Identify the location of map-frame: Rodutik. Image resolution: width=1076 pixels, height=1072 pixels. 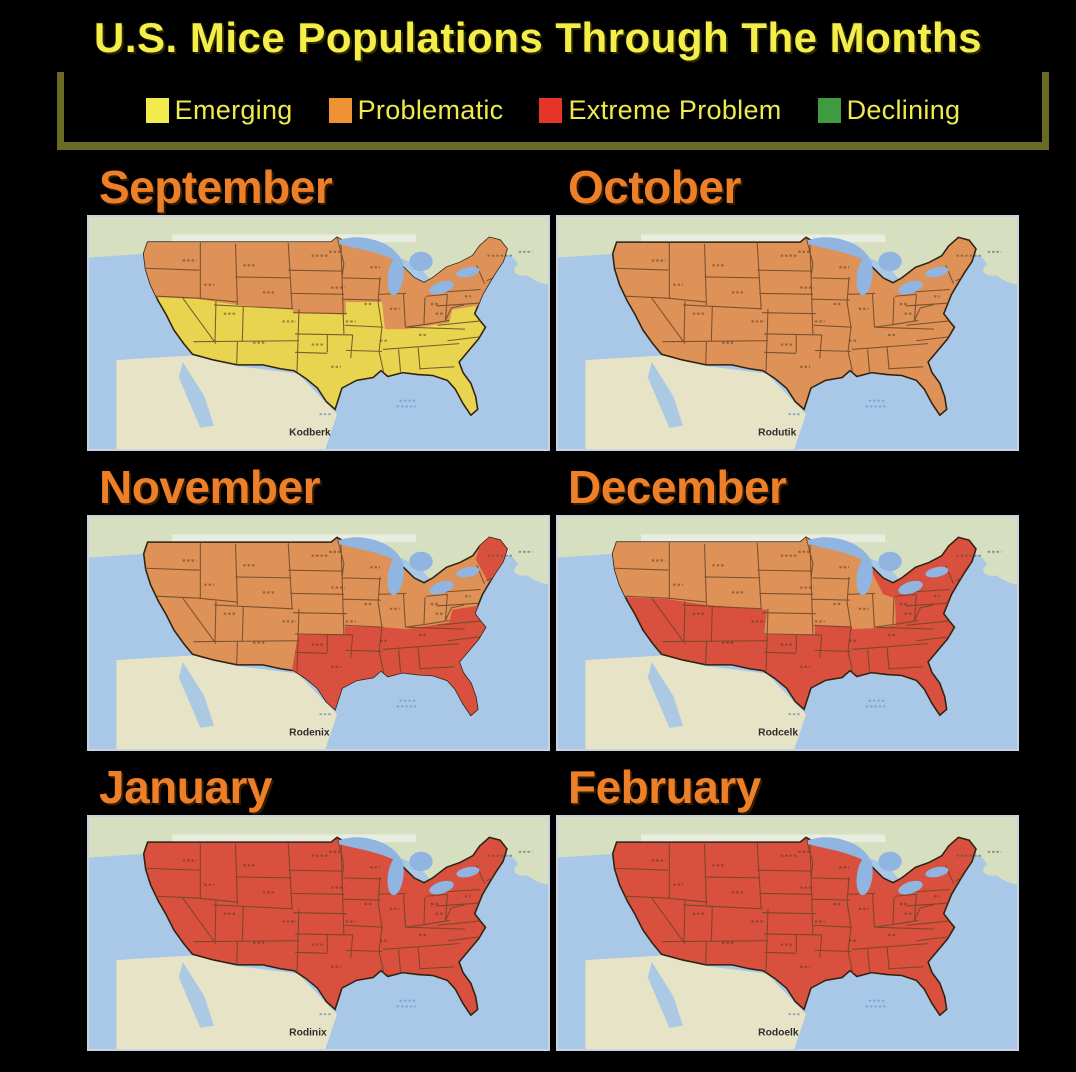
(787, 332).